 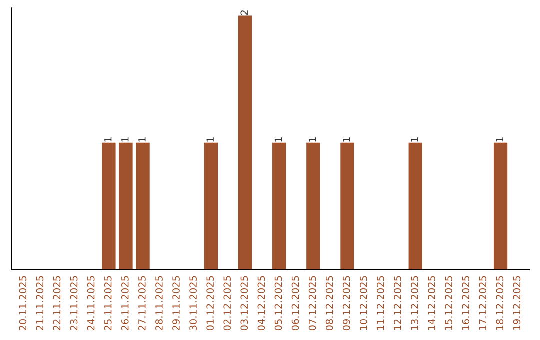 I want to click on x-tick-label: 28.11.2025, so click(x=159, y=303).